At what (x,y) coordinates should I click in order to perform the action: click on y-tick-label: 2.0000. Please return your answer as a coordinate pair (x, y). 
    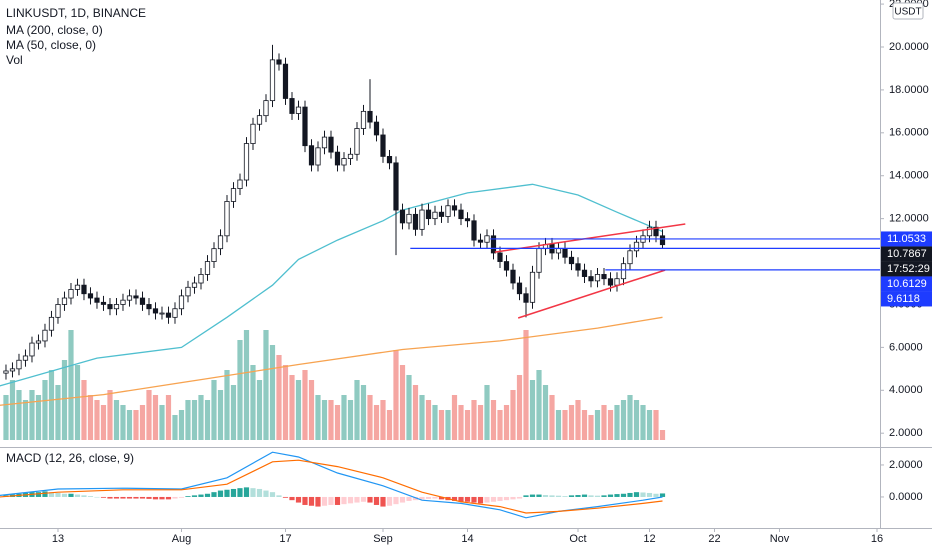
    Looking at the image, I should click on (906, 433).